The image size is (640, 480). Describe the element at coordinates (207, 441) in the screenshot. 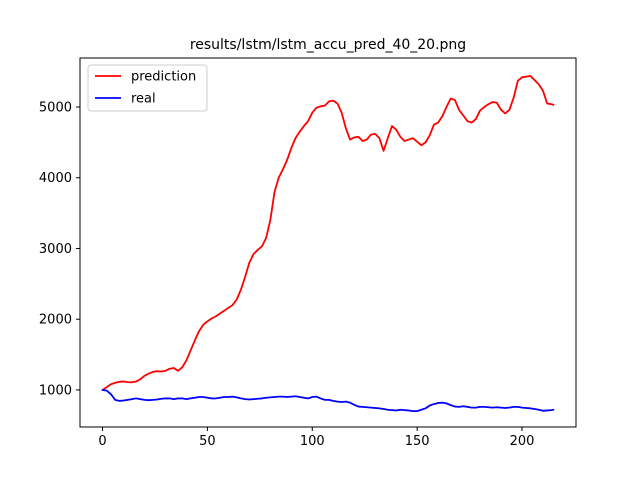

I see `x-tick-label: 50` at that location.